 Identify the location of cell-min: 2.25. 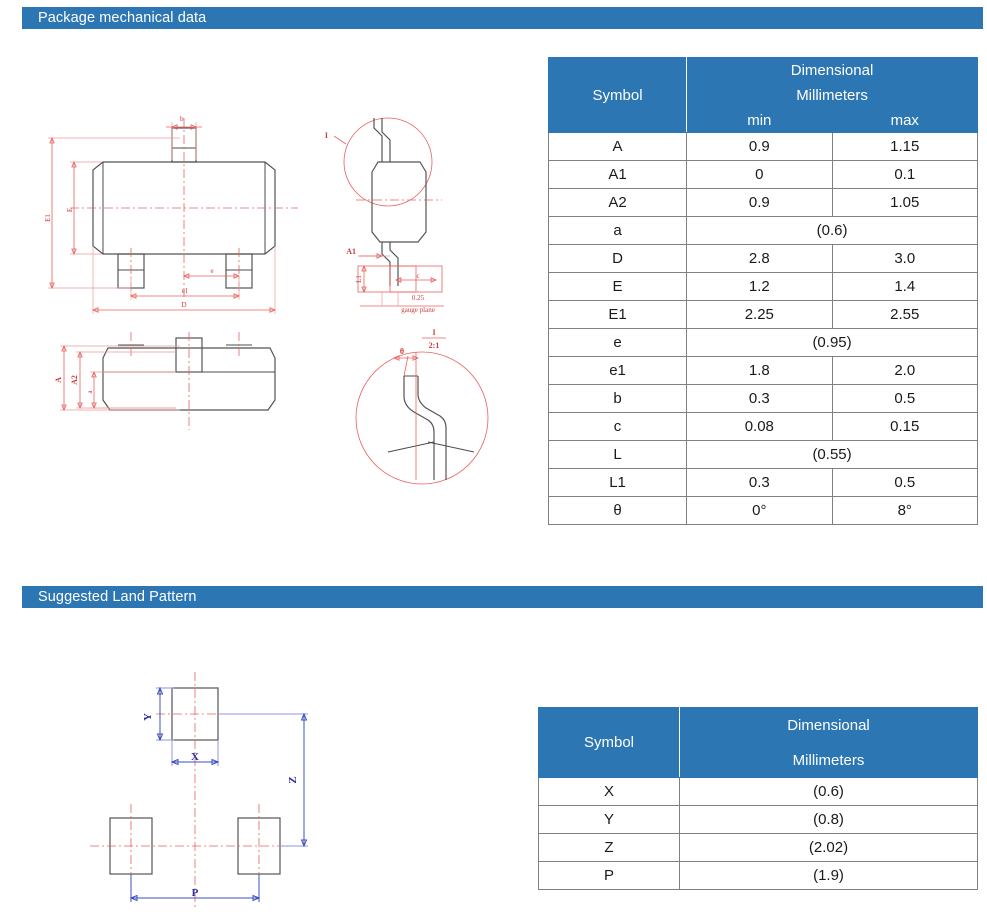
(759, 314).